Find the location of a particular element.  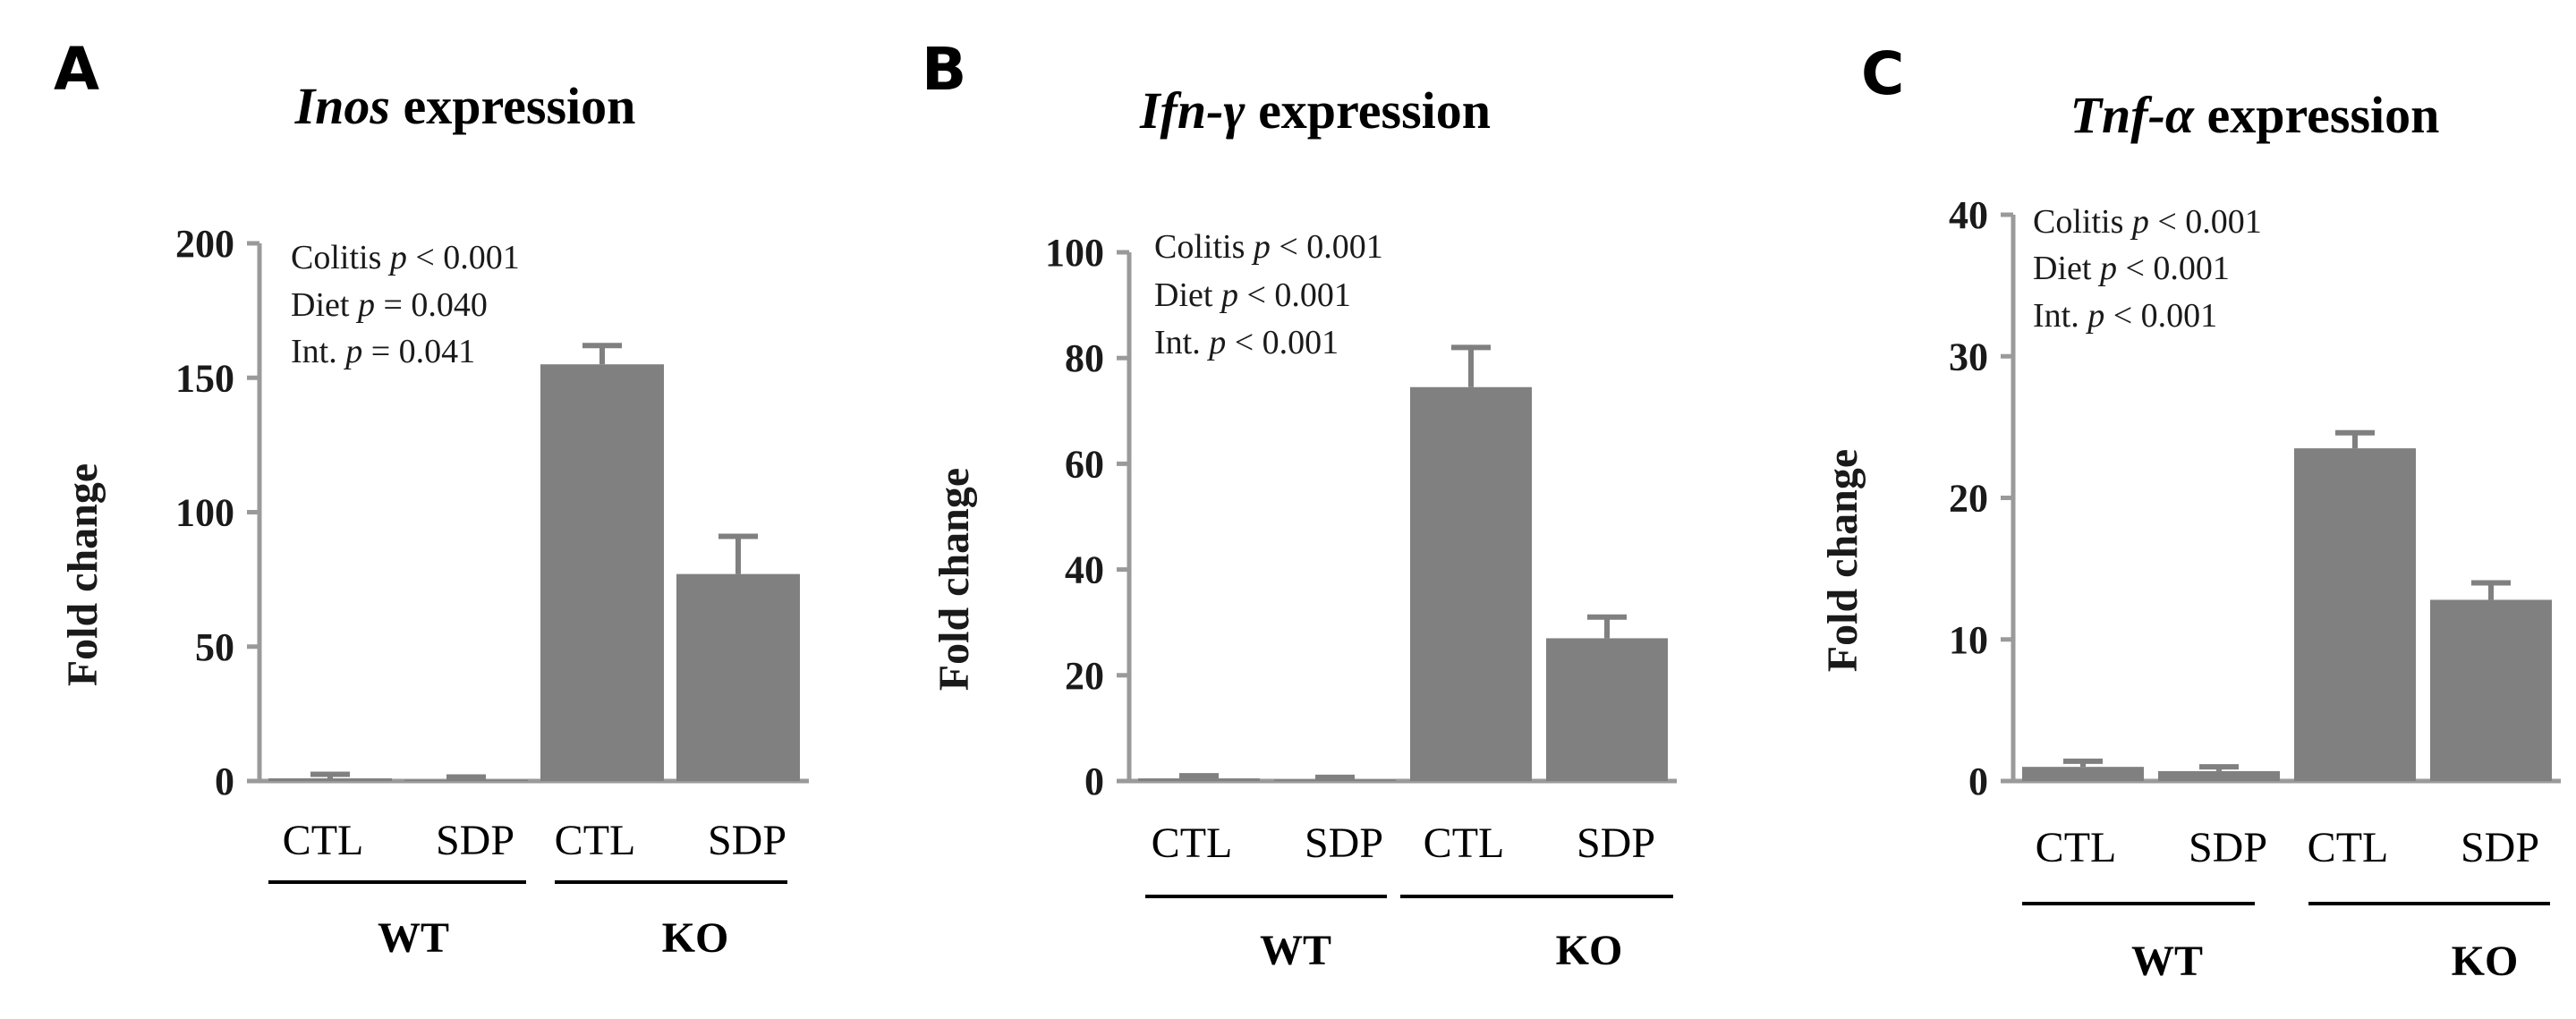

y-tick-label: 150 is located at coordinates (204, 378).